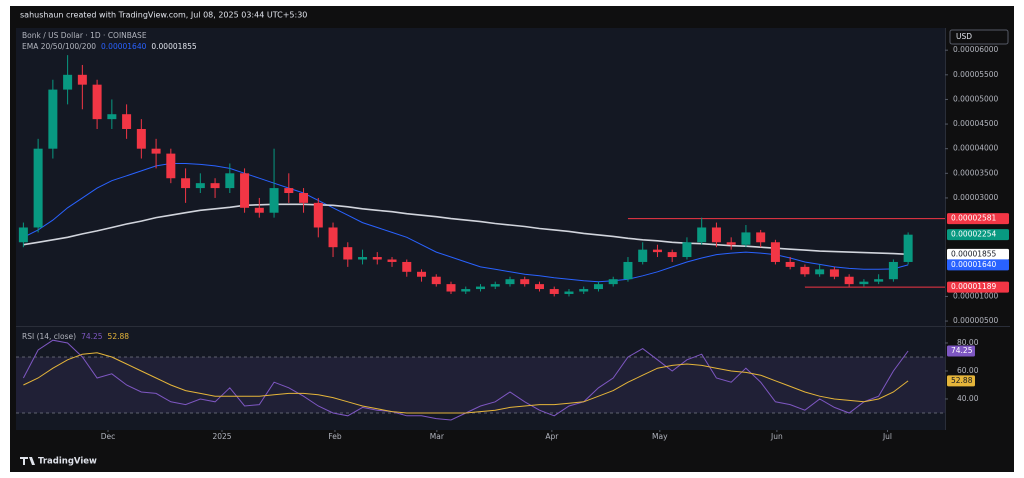 This screenshot has height=478, width=1024. I want to click on y-tick-label: 0.00004500, so click(976, 123).